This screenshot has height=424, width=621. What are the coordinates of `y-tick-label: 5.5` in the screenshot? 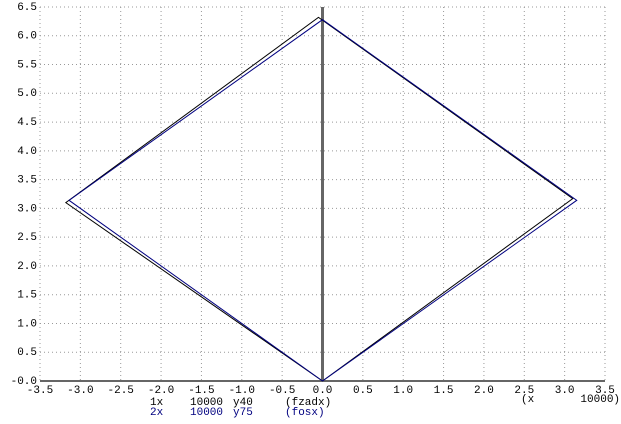 It's located at (27, 65).